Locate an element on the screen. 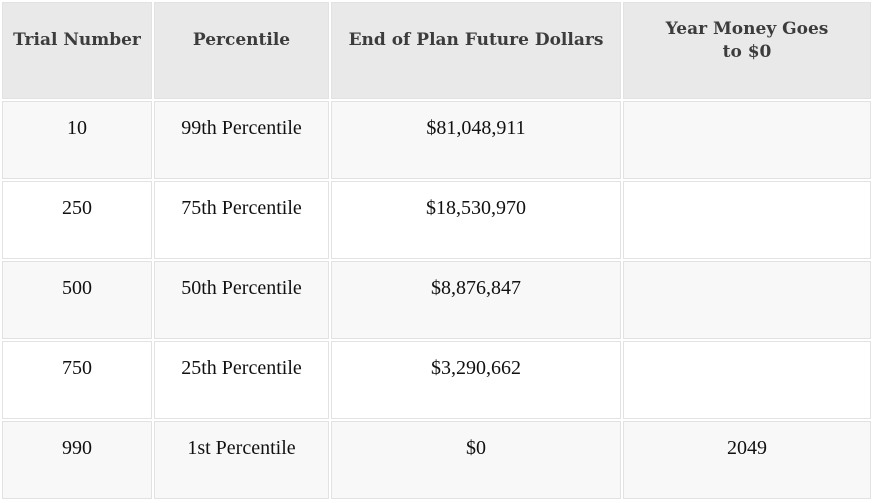  column-header-trial-number: Trial Number is located at coordinates (77, 50).